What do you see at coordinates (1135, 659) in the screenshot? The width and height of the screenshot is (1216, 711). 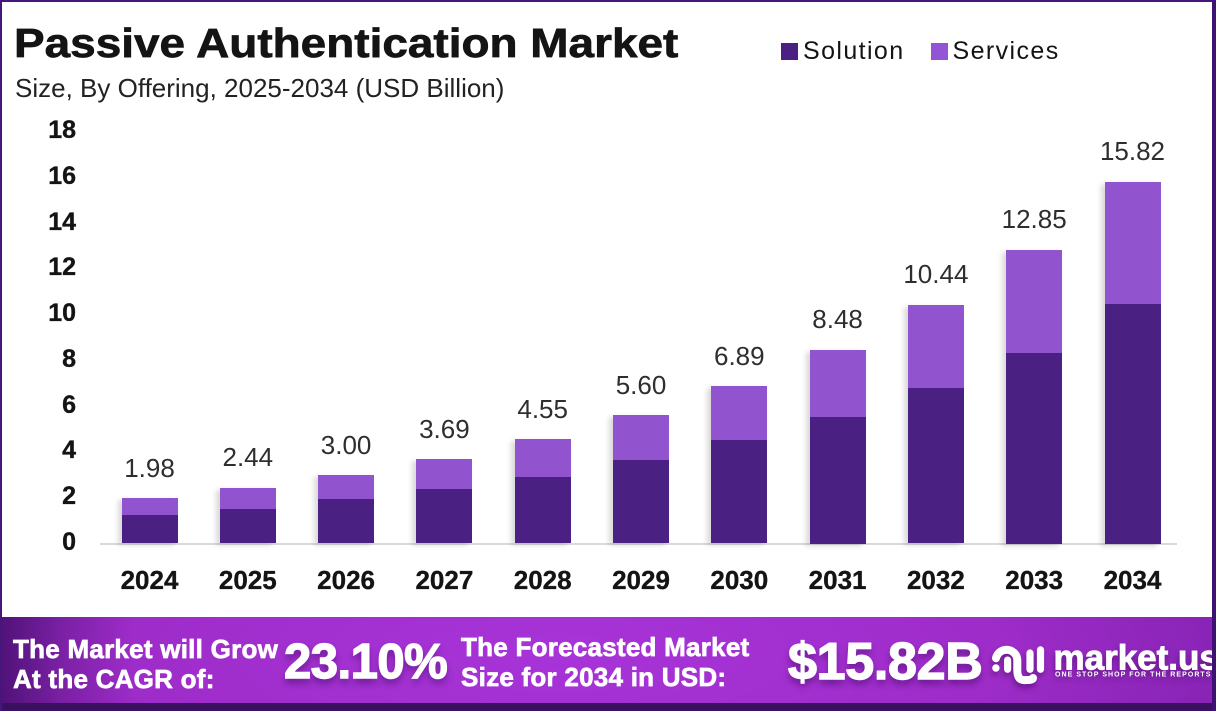 I see `svg-text: market.us` at bounding box center [1135, 659].